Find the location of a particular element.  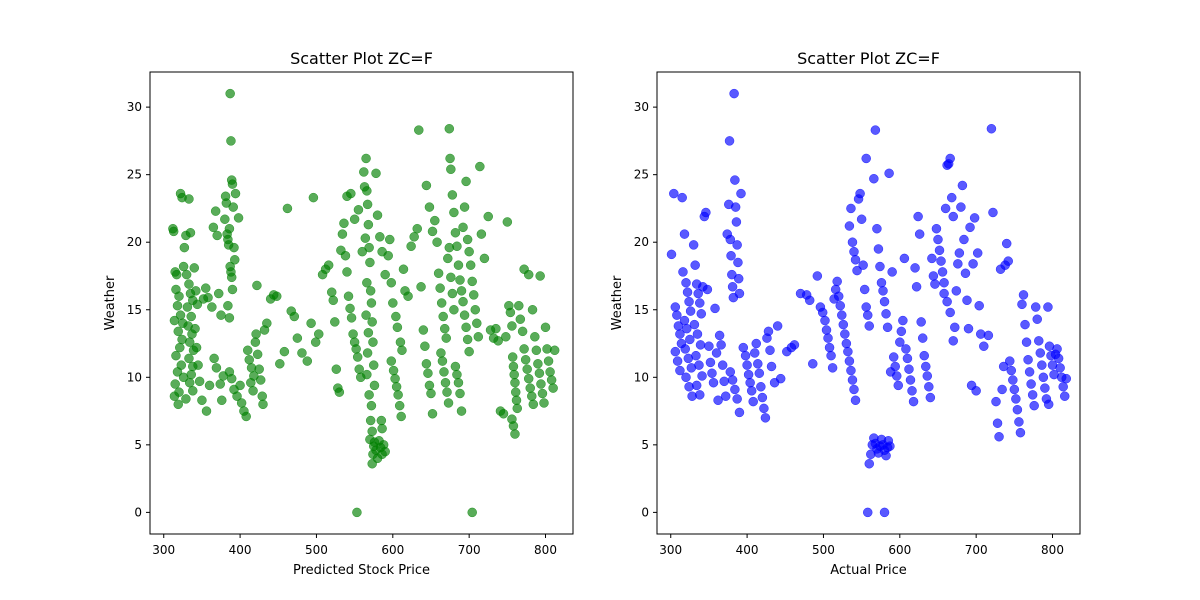

right-y-axis-label: Weather is located at coordinates (617, 302).